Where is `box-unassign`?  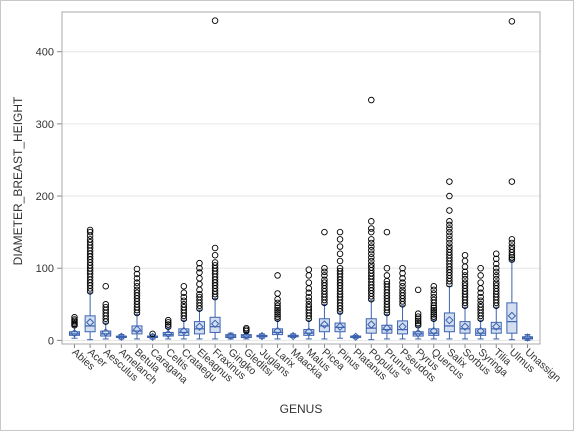
box-unassign is located at coordinates (528, 337).